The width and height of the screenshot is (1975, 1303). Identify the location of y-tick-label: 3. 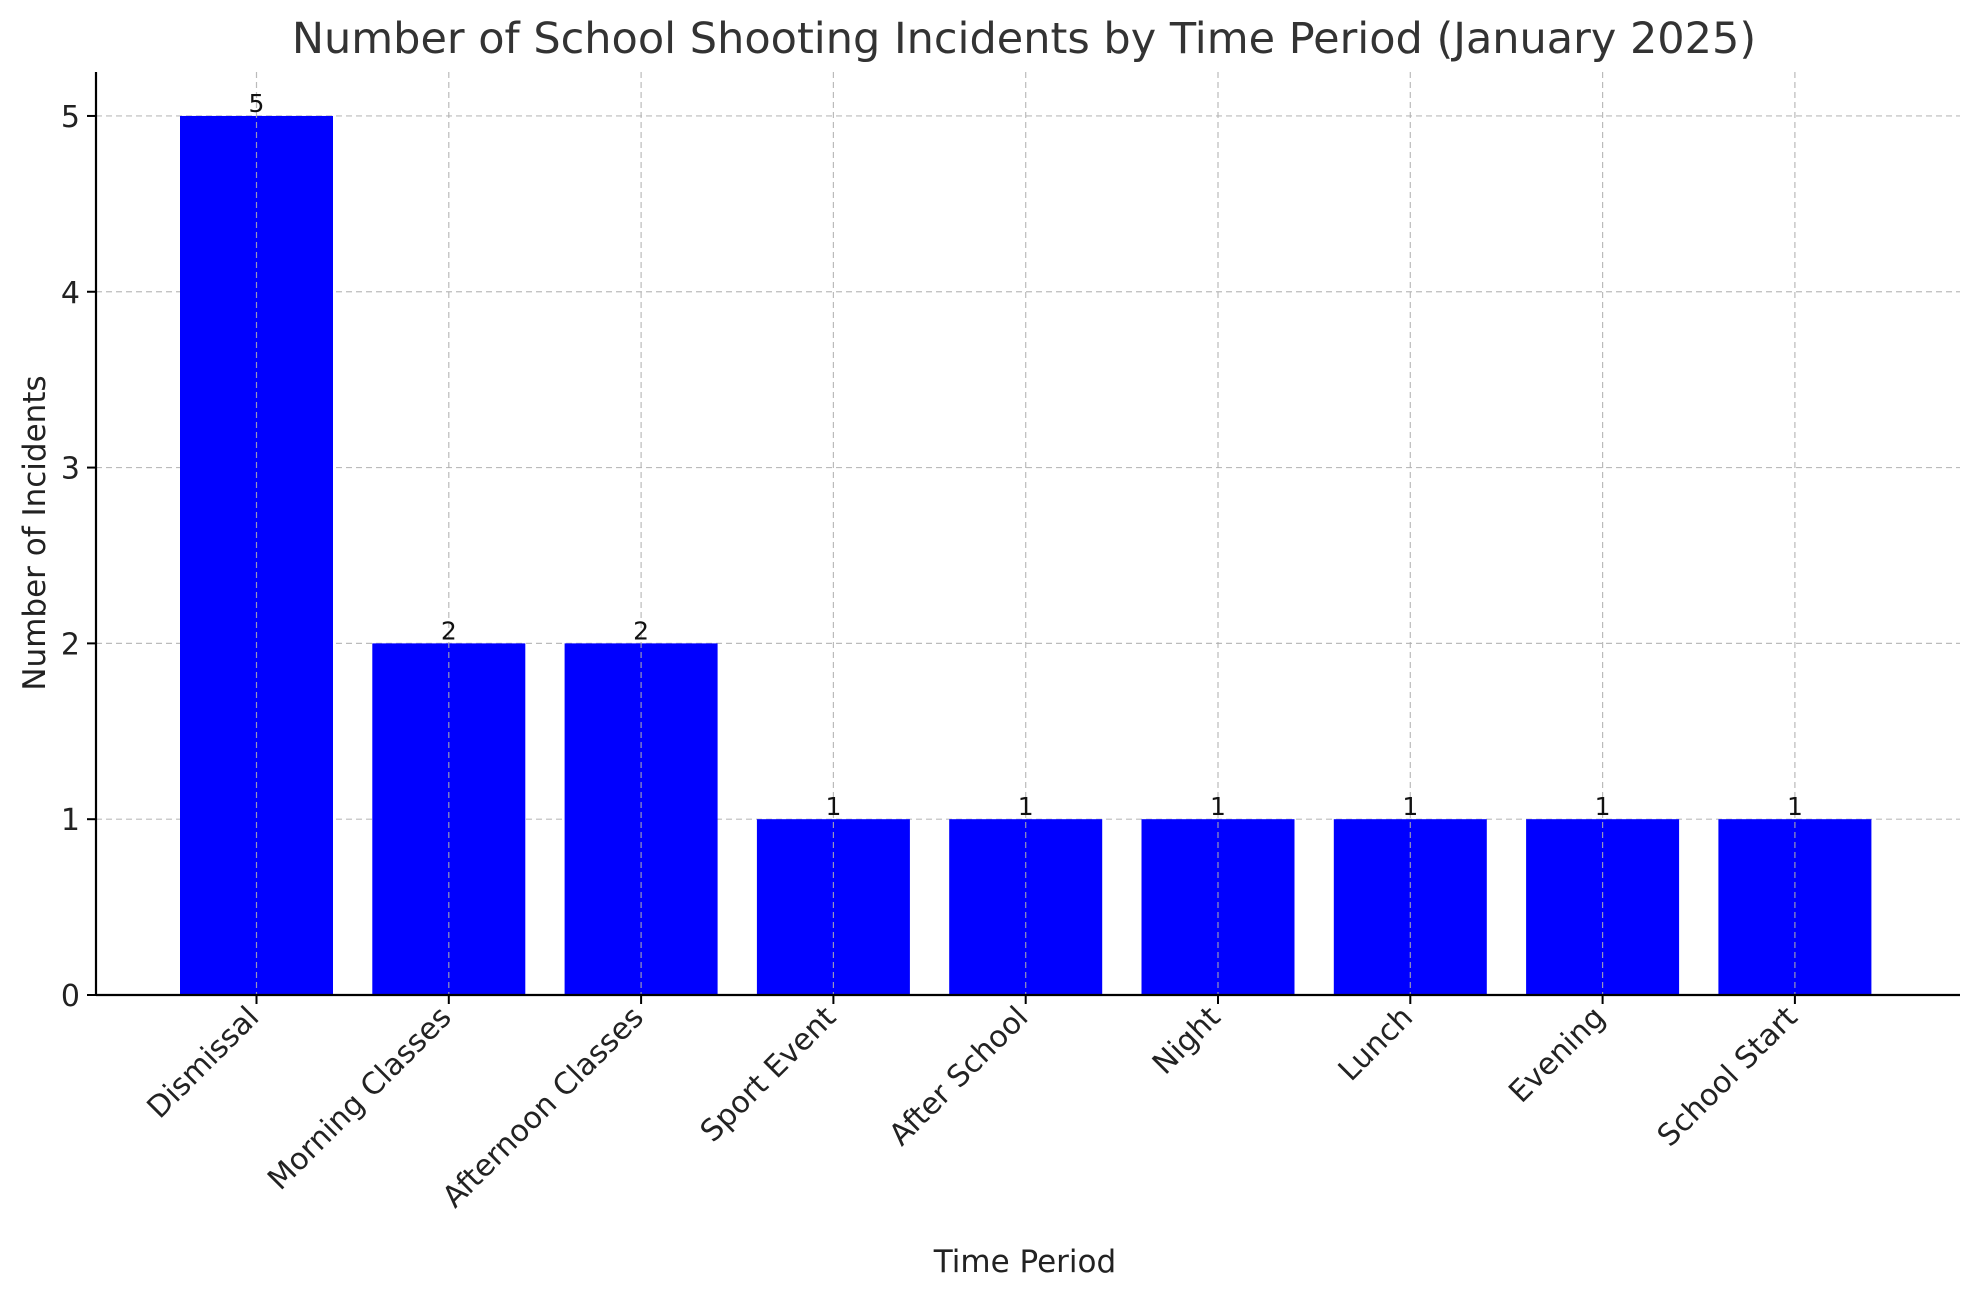
(70, 469).